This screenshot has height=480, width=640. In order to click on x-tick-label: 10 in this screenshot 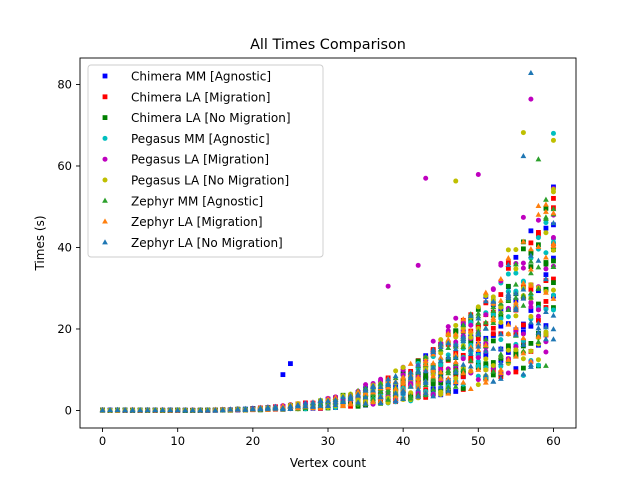, I will do `click(177, 441)`.